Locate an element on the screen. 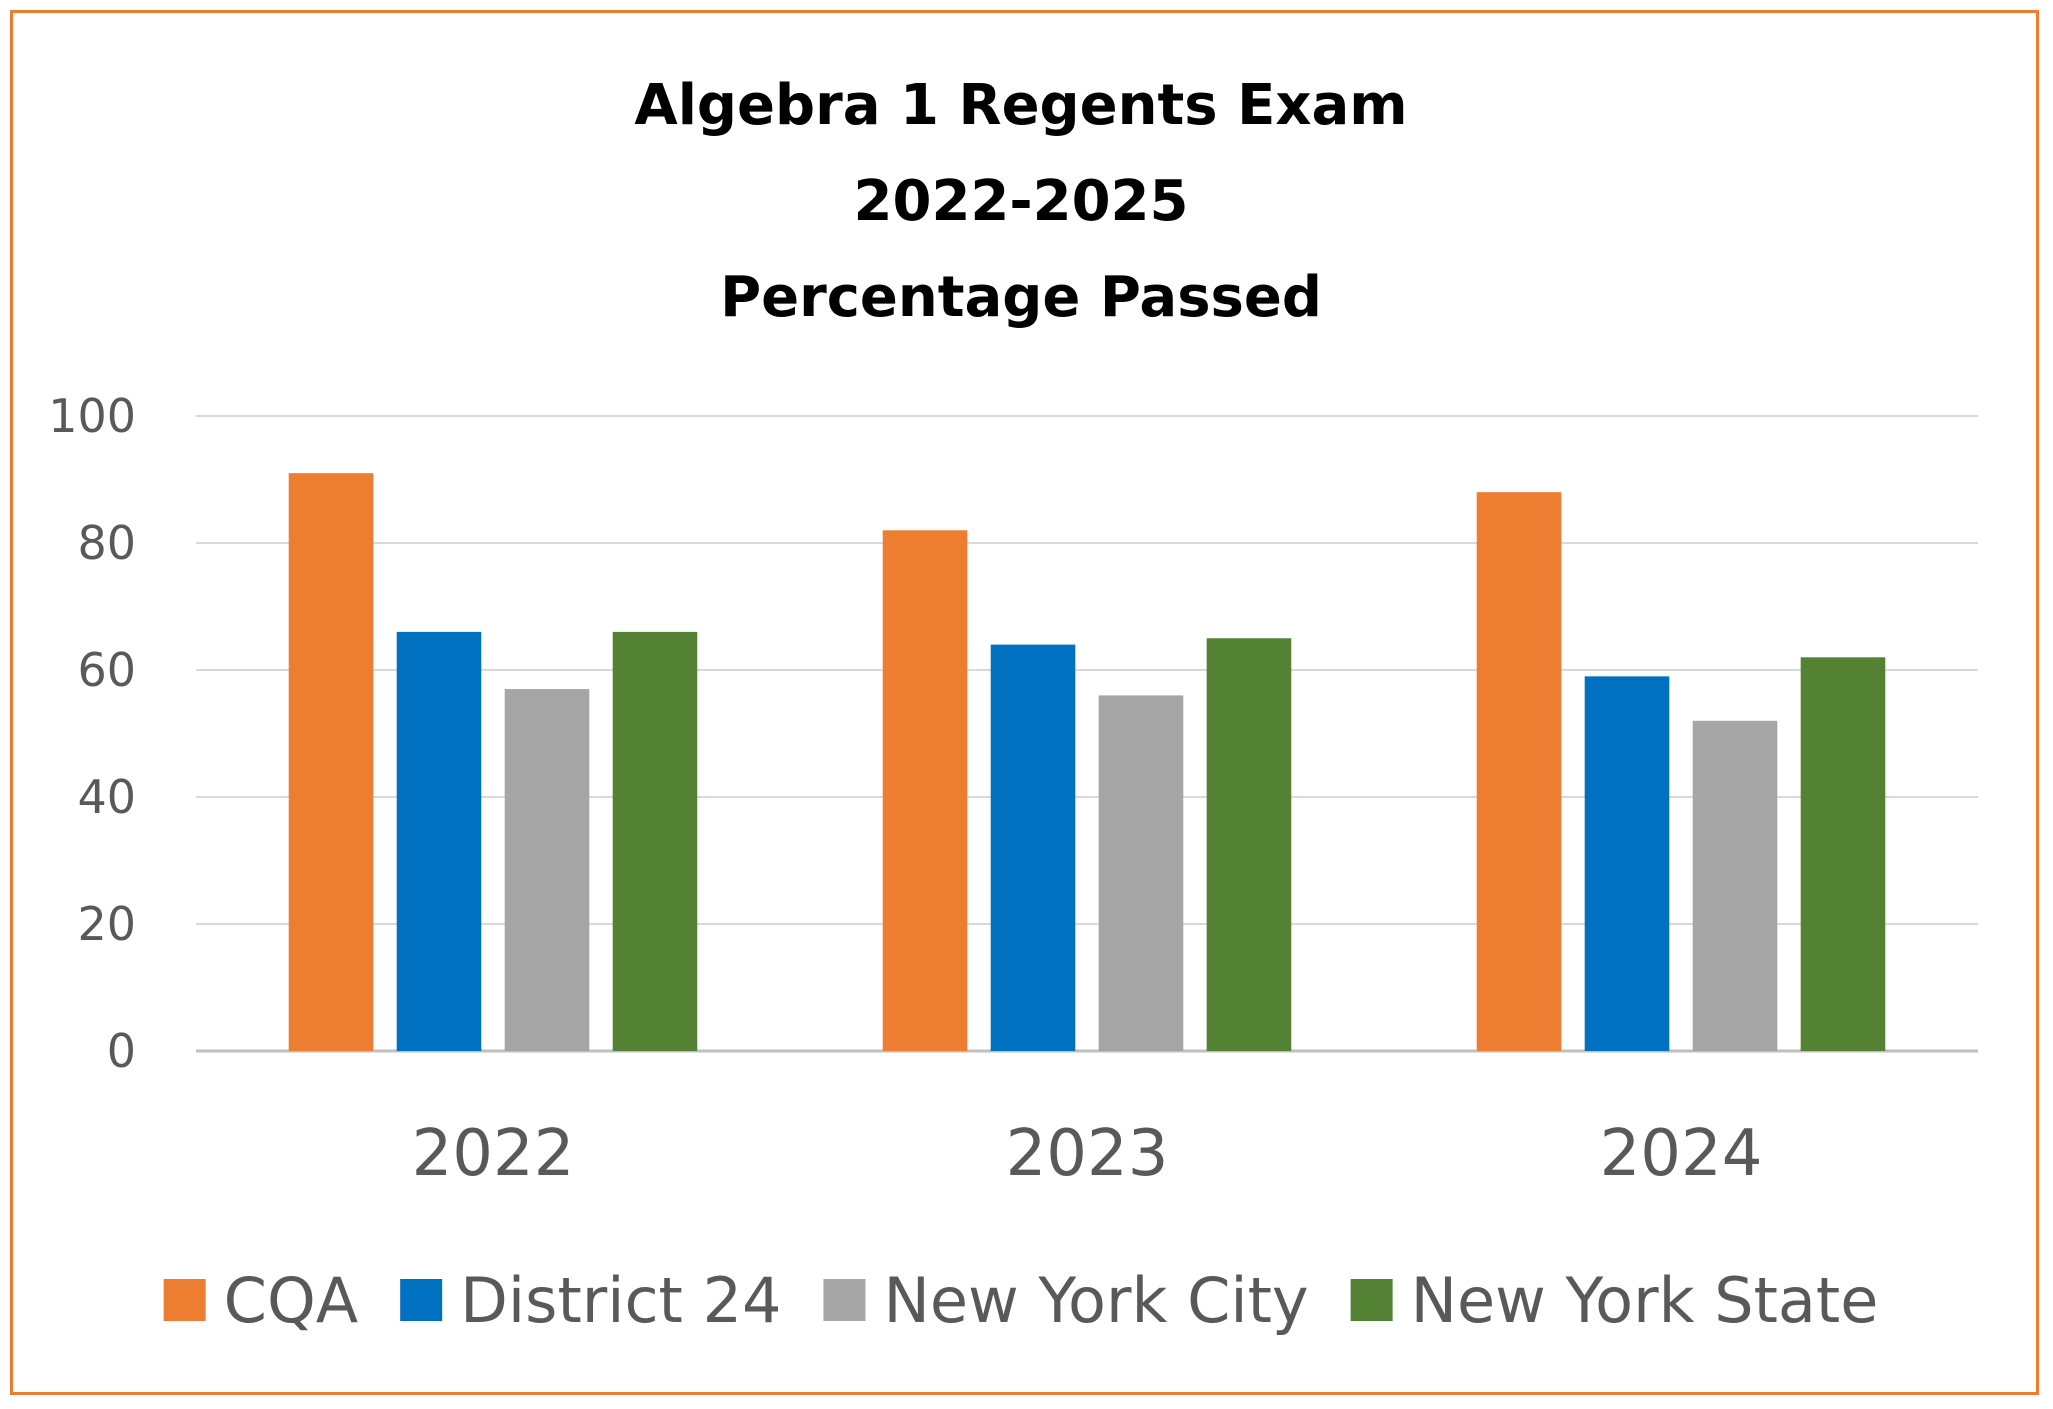  bar-new-york-state-2023 is located at coordinates (1249, 844).